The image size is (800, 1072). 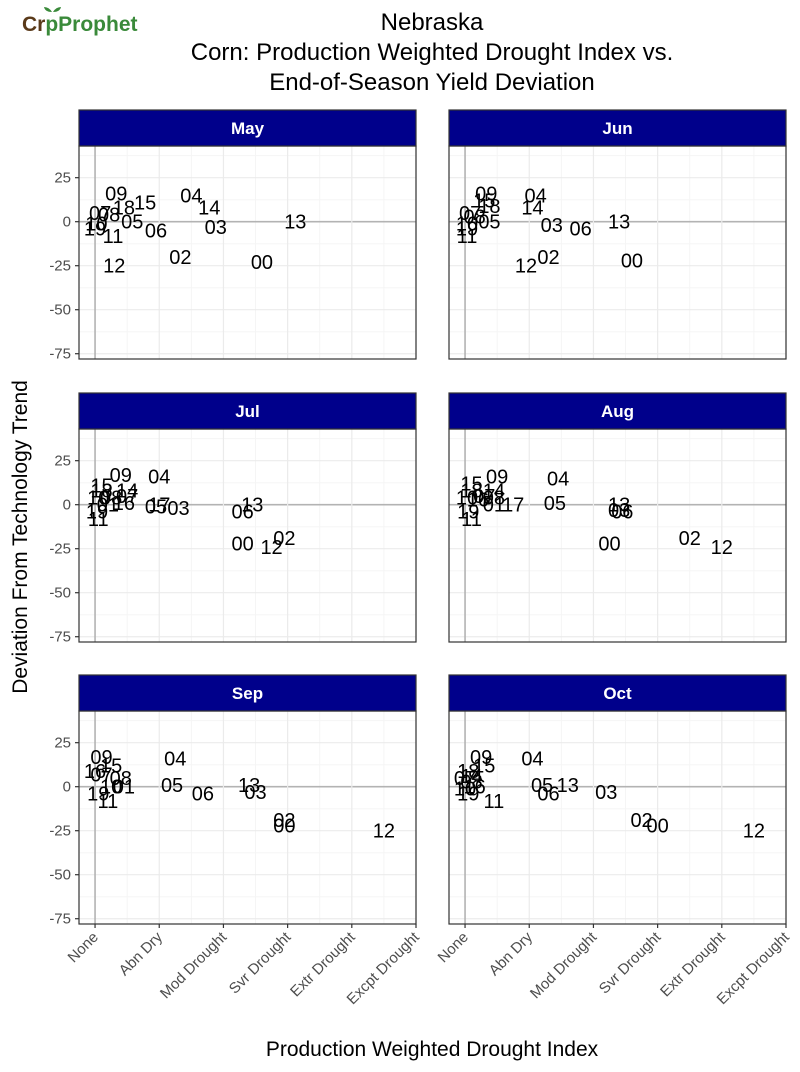 I want to click on logo-text-crop: Cr, so click(x=33, y=24).